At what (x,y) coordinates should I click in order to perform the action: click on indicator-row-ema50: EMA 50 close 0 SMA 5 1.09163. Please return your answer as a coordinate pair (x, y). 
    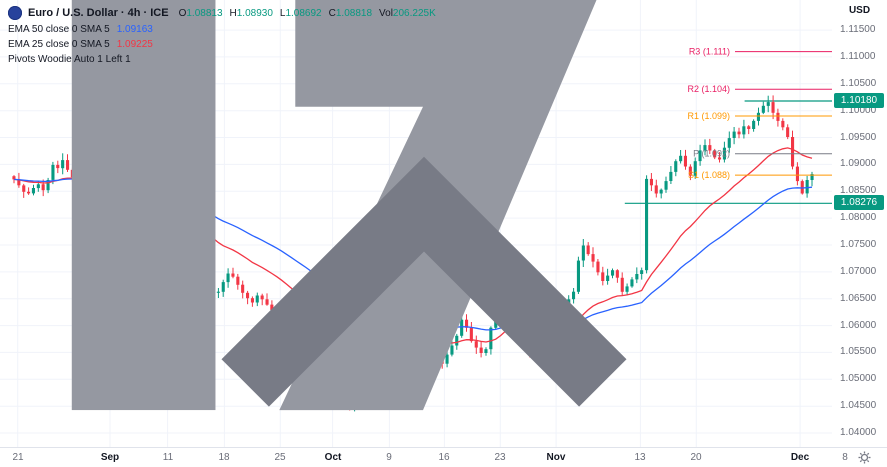
    Looking at the image, I should click on (222, 29).